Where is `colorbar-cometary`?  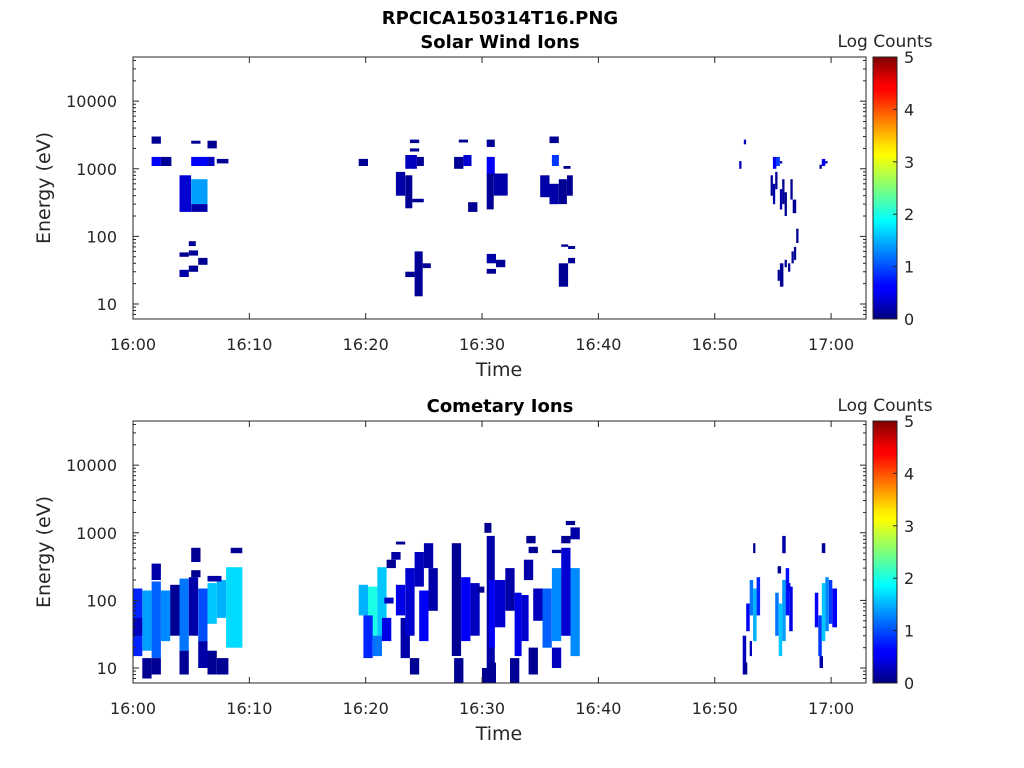 colorbar-cometary is located at coordinates (885, 552).